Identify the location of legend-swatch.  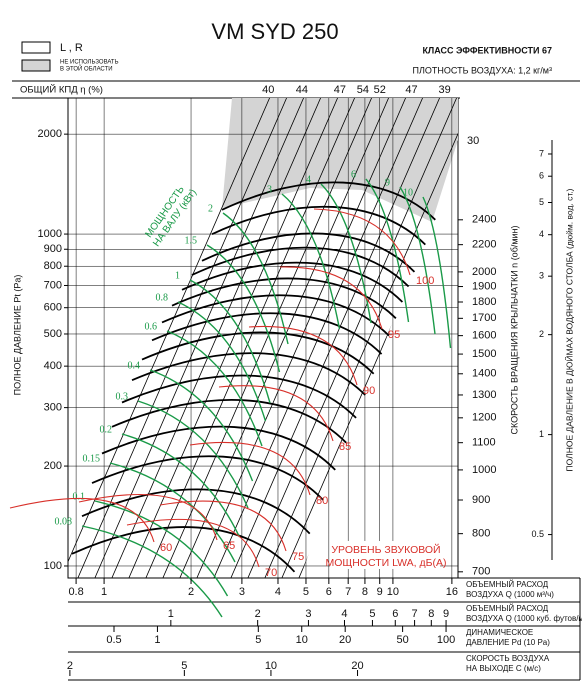
(36, 47).